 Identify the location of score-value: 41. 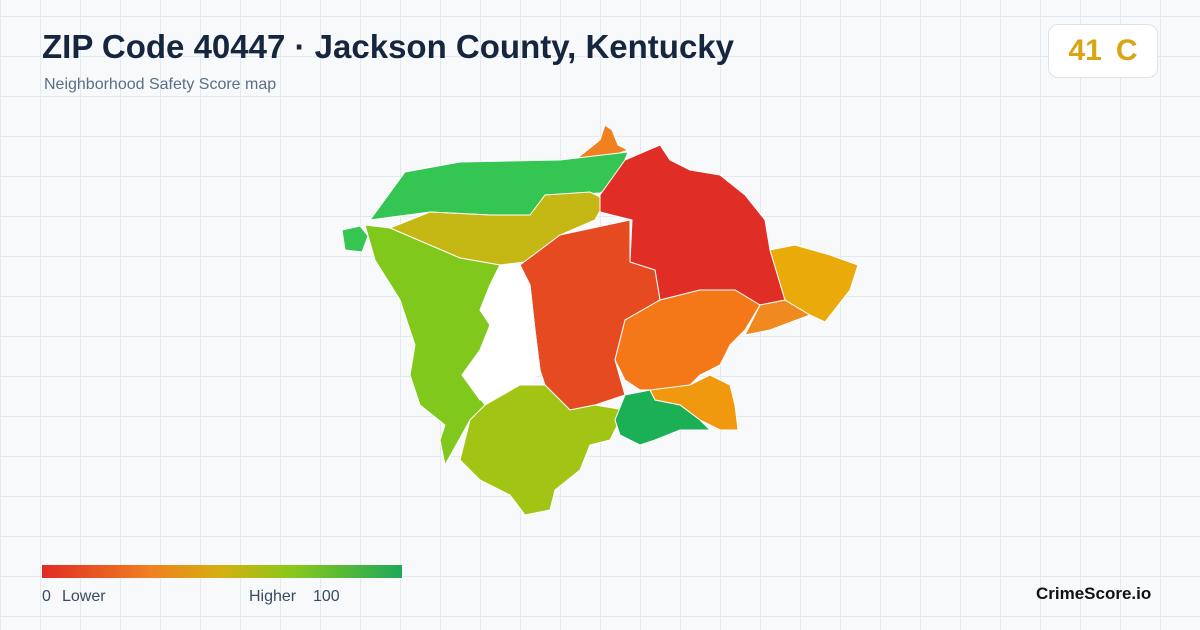
(1085, 50).